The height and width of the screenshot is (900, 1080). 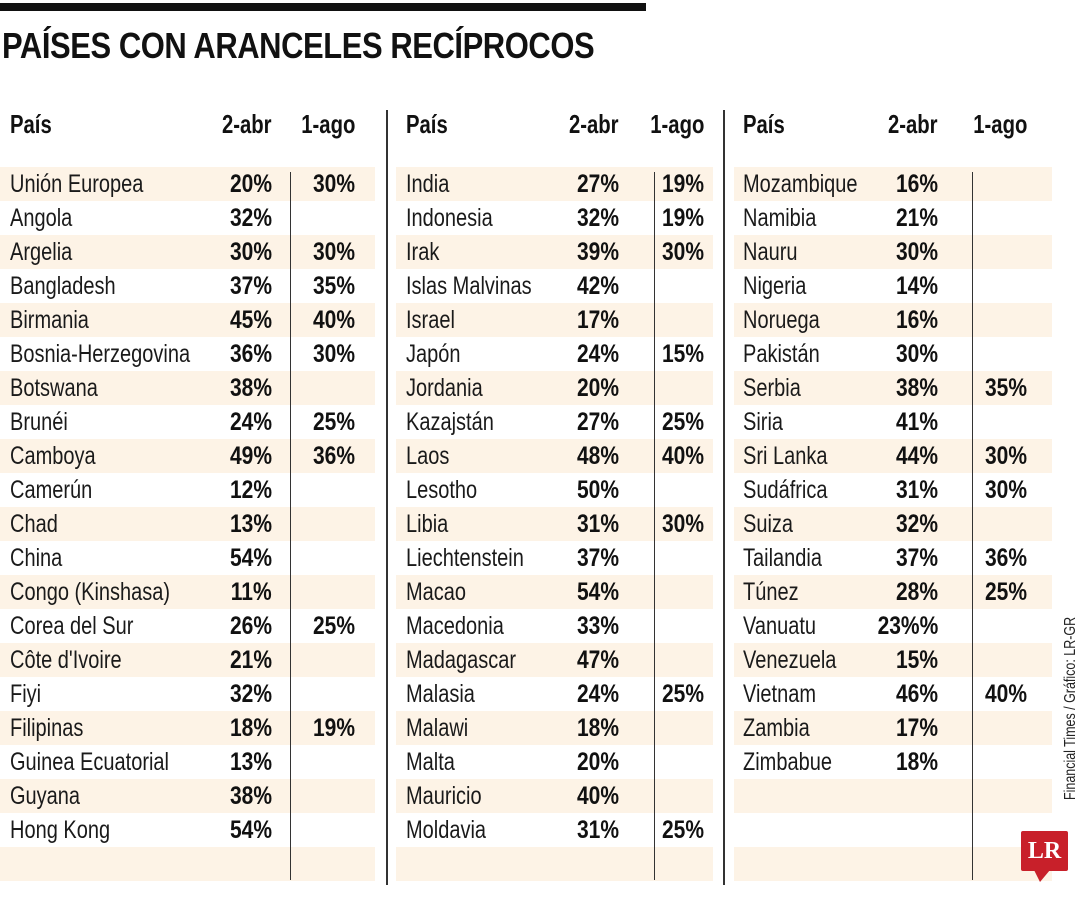 What do you see at coordinates (187, 388) in the screenshot?
I see `table-row: Botswana 38%` at bounding box center [187, 388].